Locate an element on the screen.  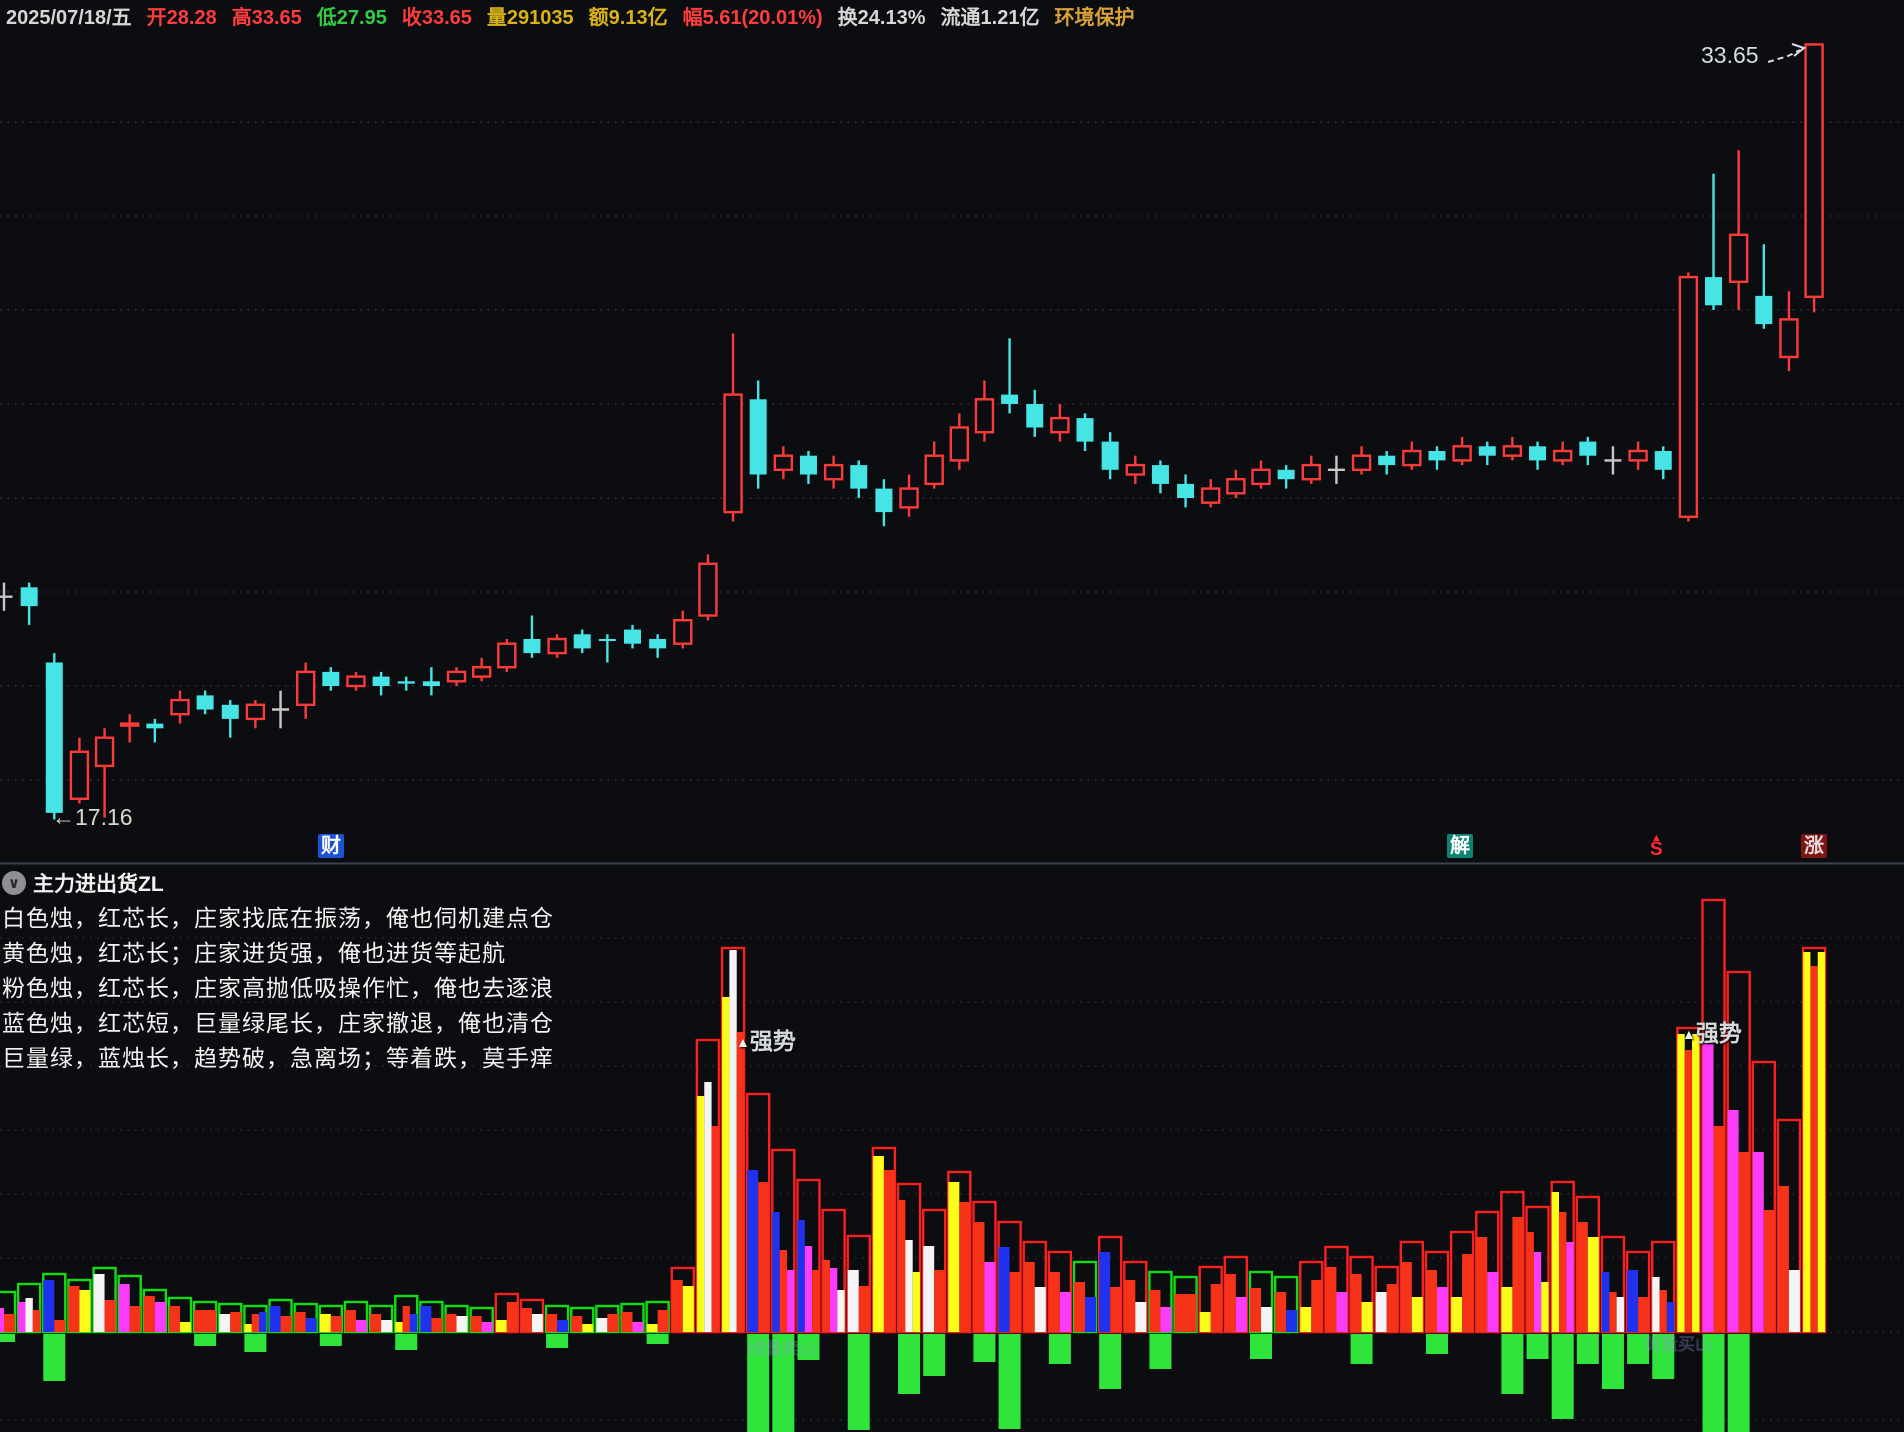
indicator-header: ∨ 主力进出货ZL is located at coordinates (83, 883).